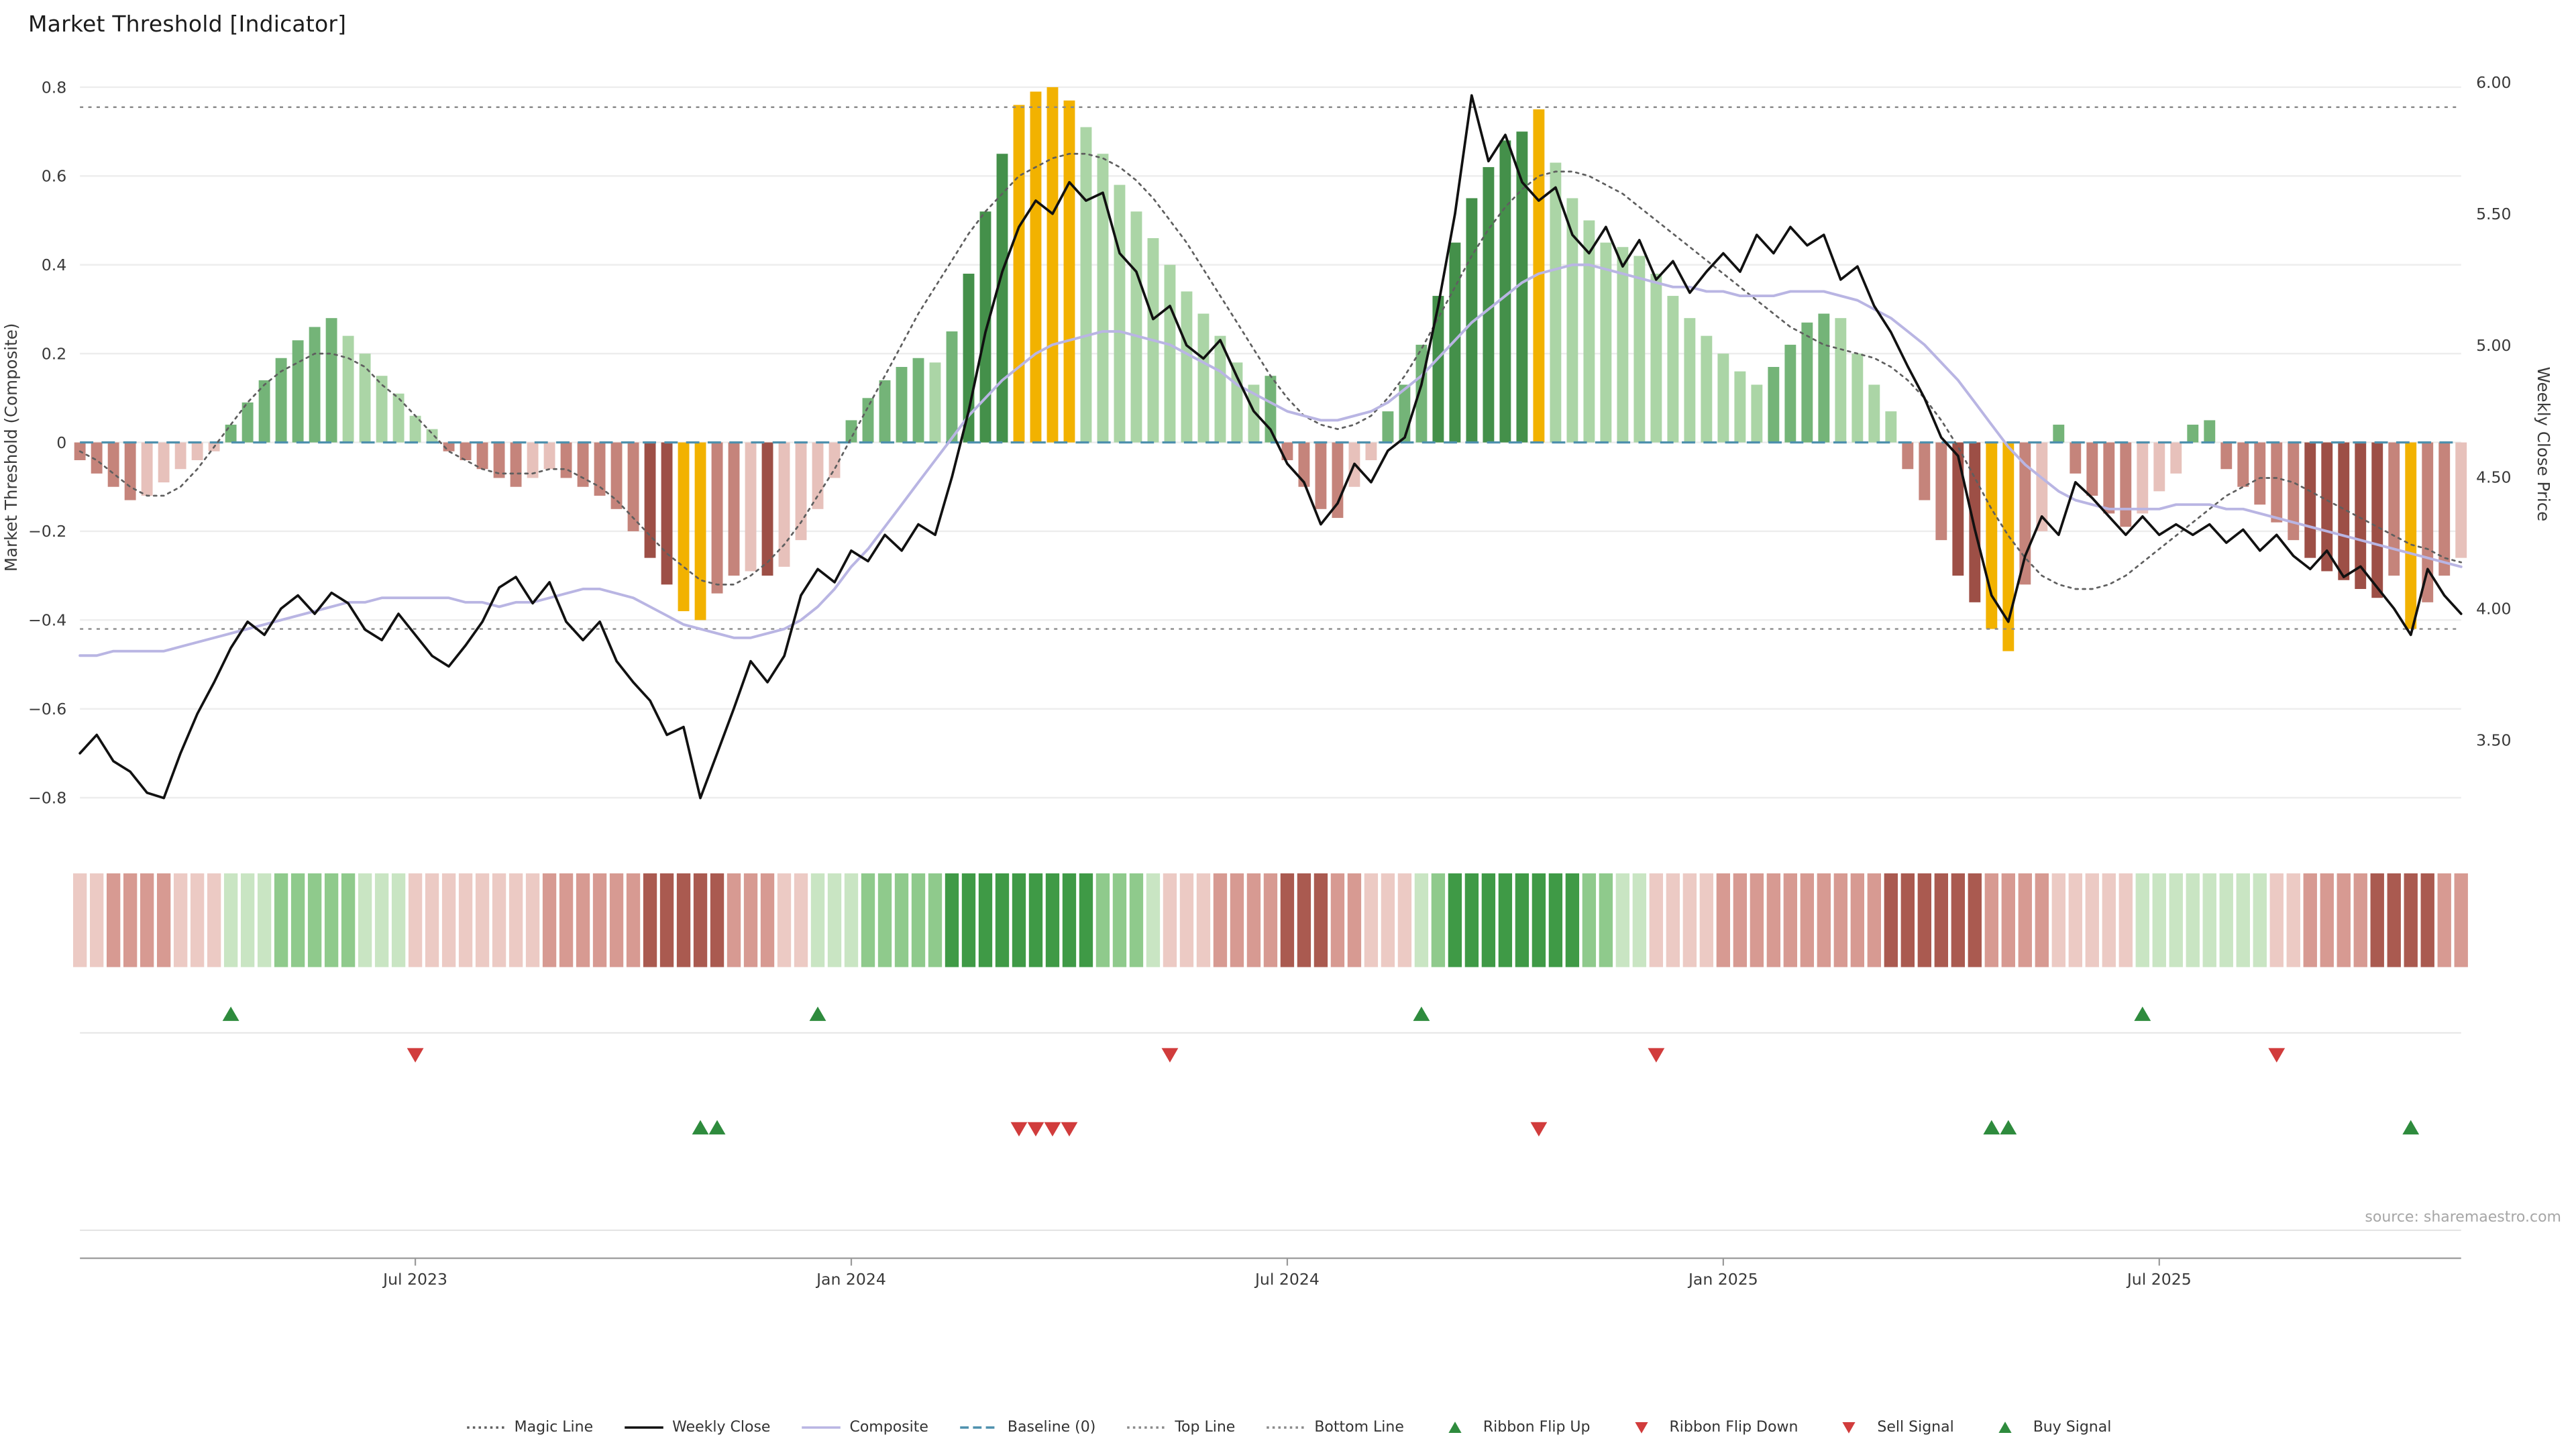 The height and width of the screenshot is (1449, 2576). Describe the element at coordinates (1537, 1427) in the screenshot. I see `legend-label: Ribbon Flip Up` at that location.